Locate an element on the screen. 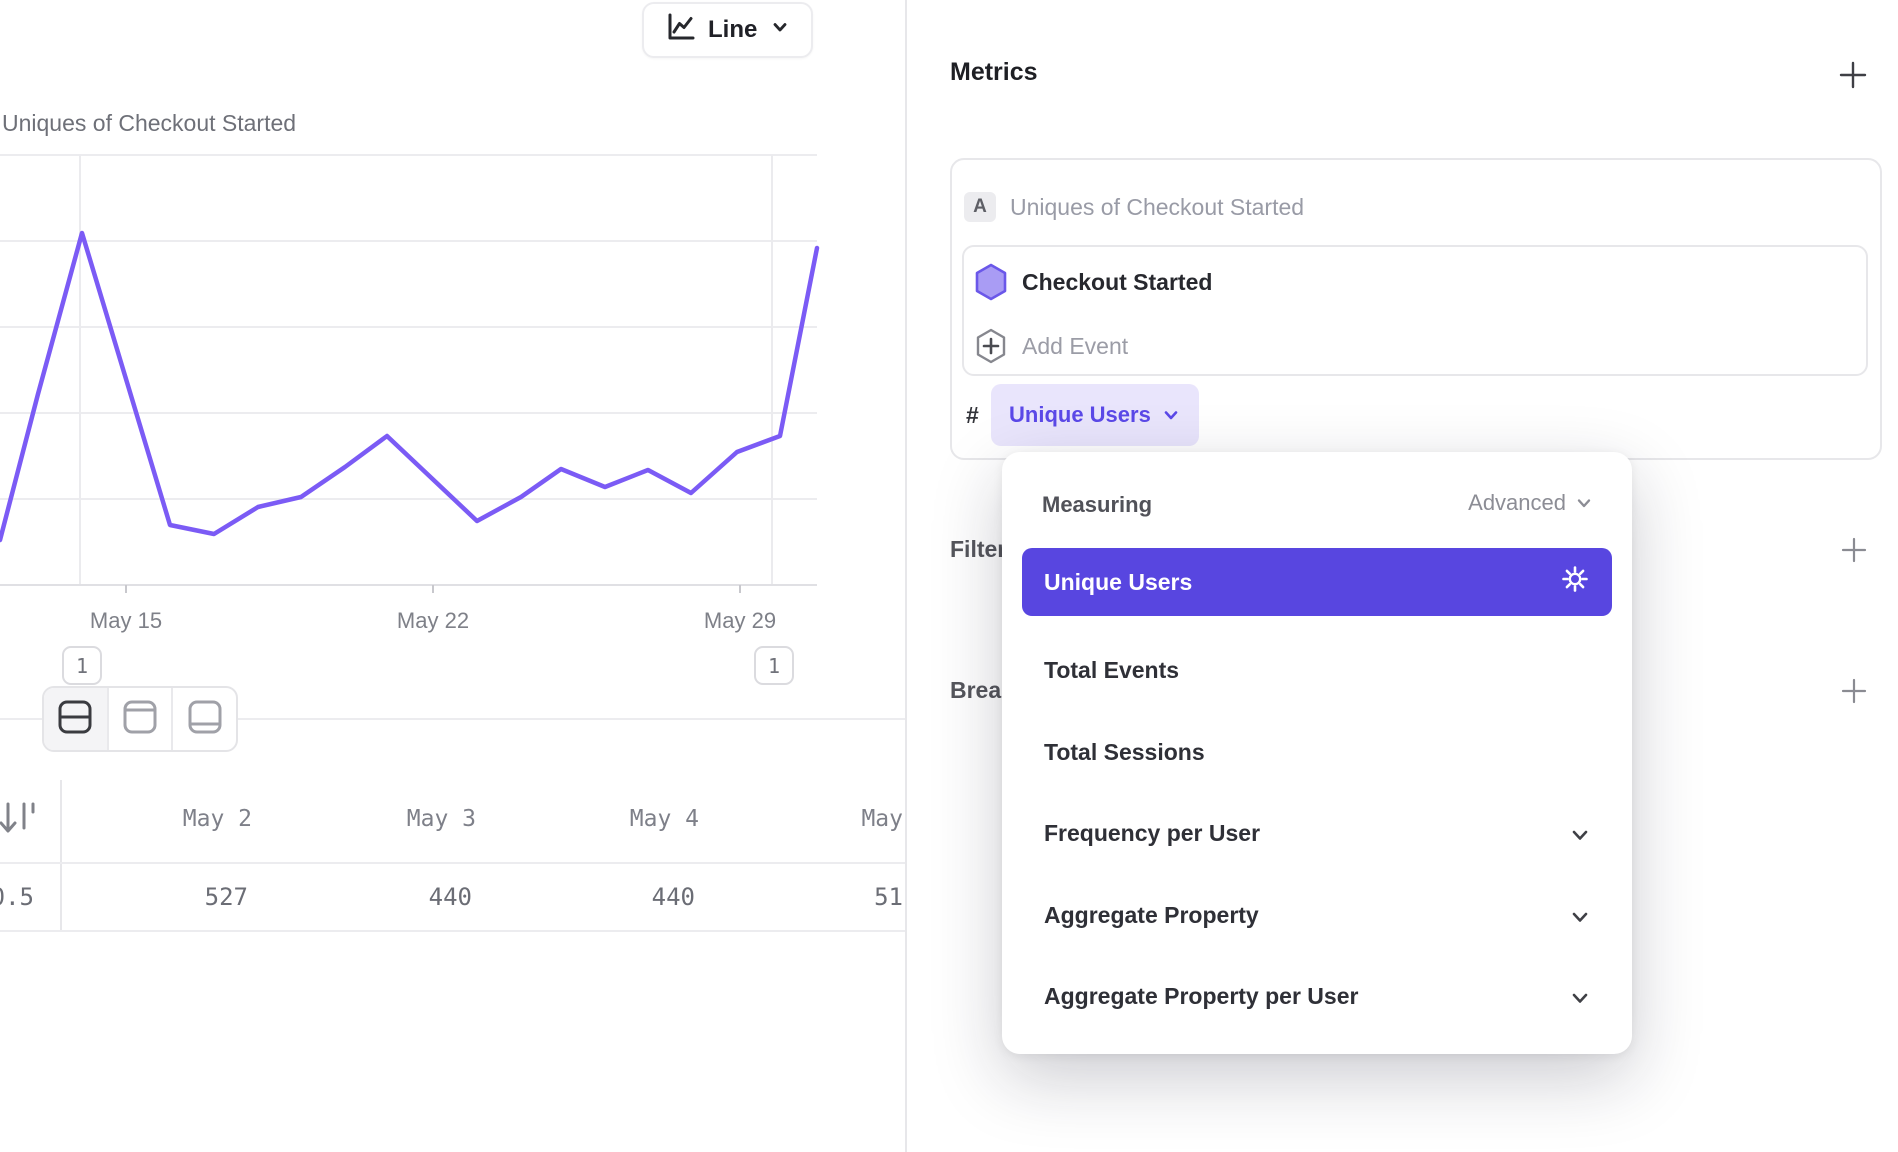  dropdown-item-aggregate-property: Aggregate Property is located at coordinates (1151, 915).